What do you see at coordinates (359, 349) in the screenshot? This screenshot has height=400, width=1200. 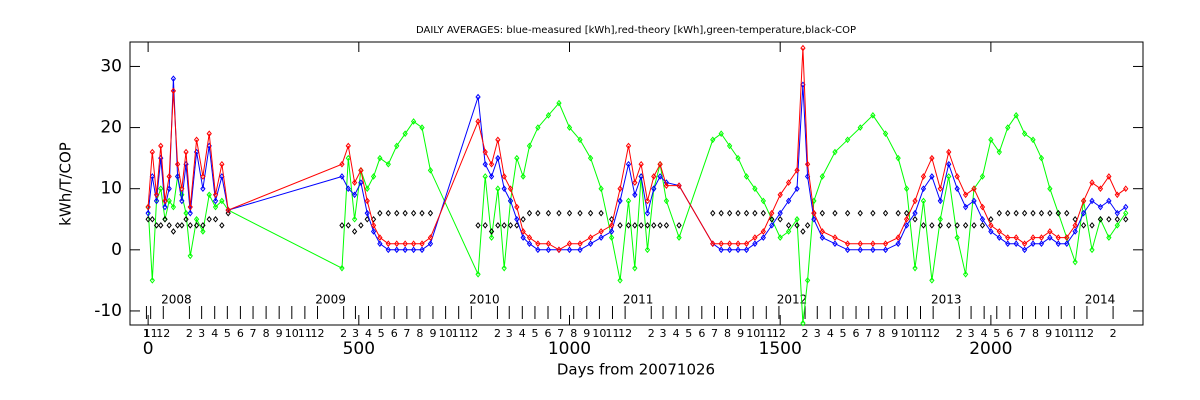 I see `x-tick-label: 500` at bounding box center [359, 349].